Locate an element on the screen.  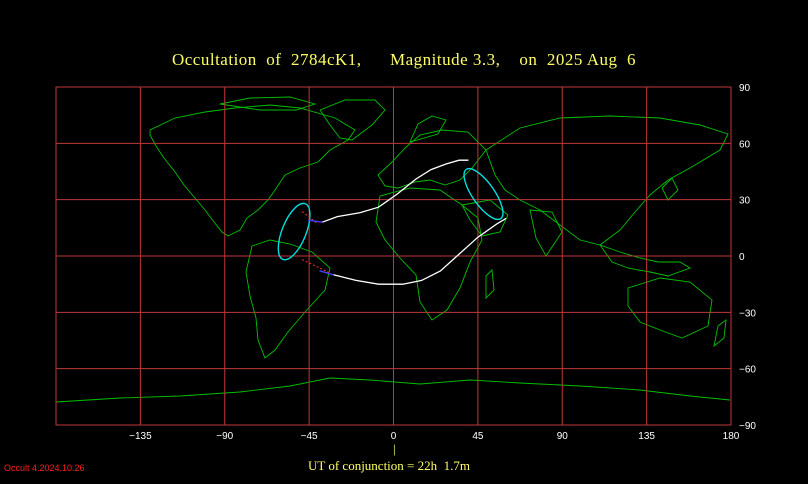
conjunction-marker: | is located at coordinates (394, 448).